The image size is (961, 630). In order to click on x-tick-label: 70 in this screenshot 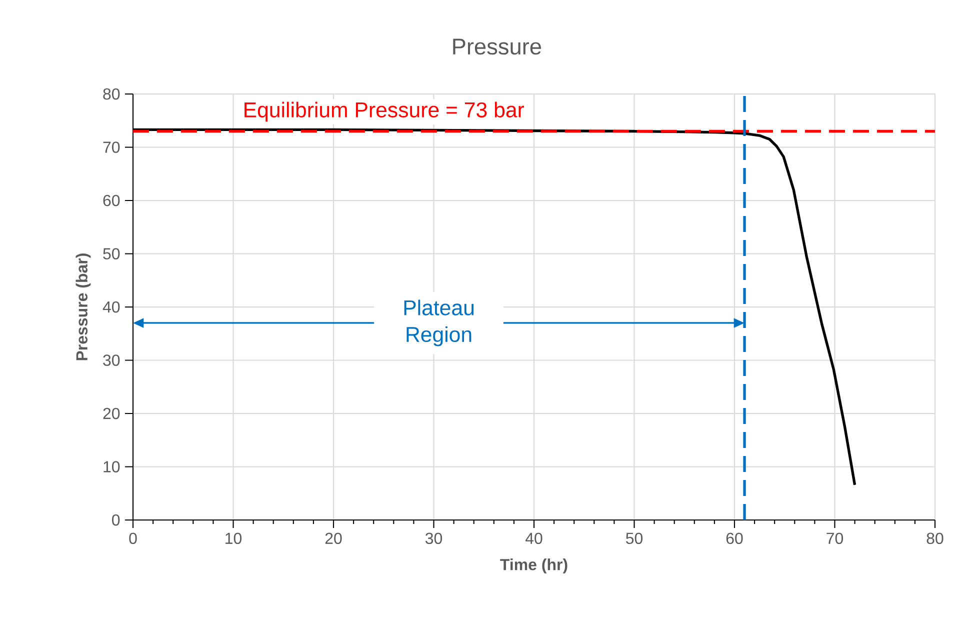, I will do `click(835, 538)`.